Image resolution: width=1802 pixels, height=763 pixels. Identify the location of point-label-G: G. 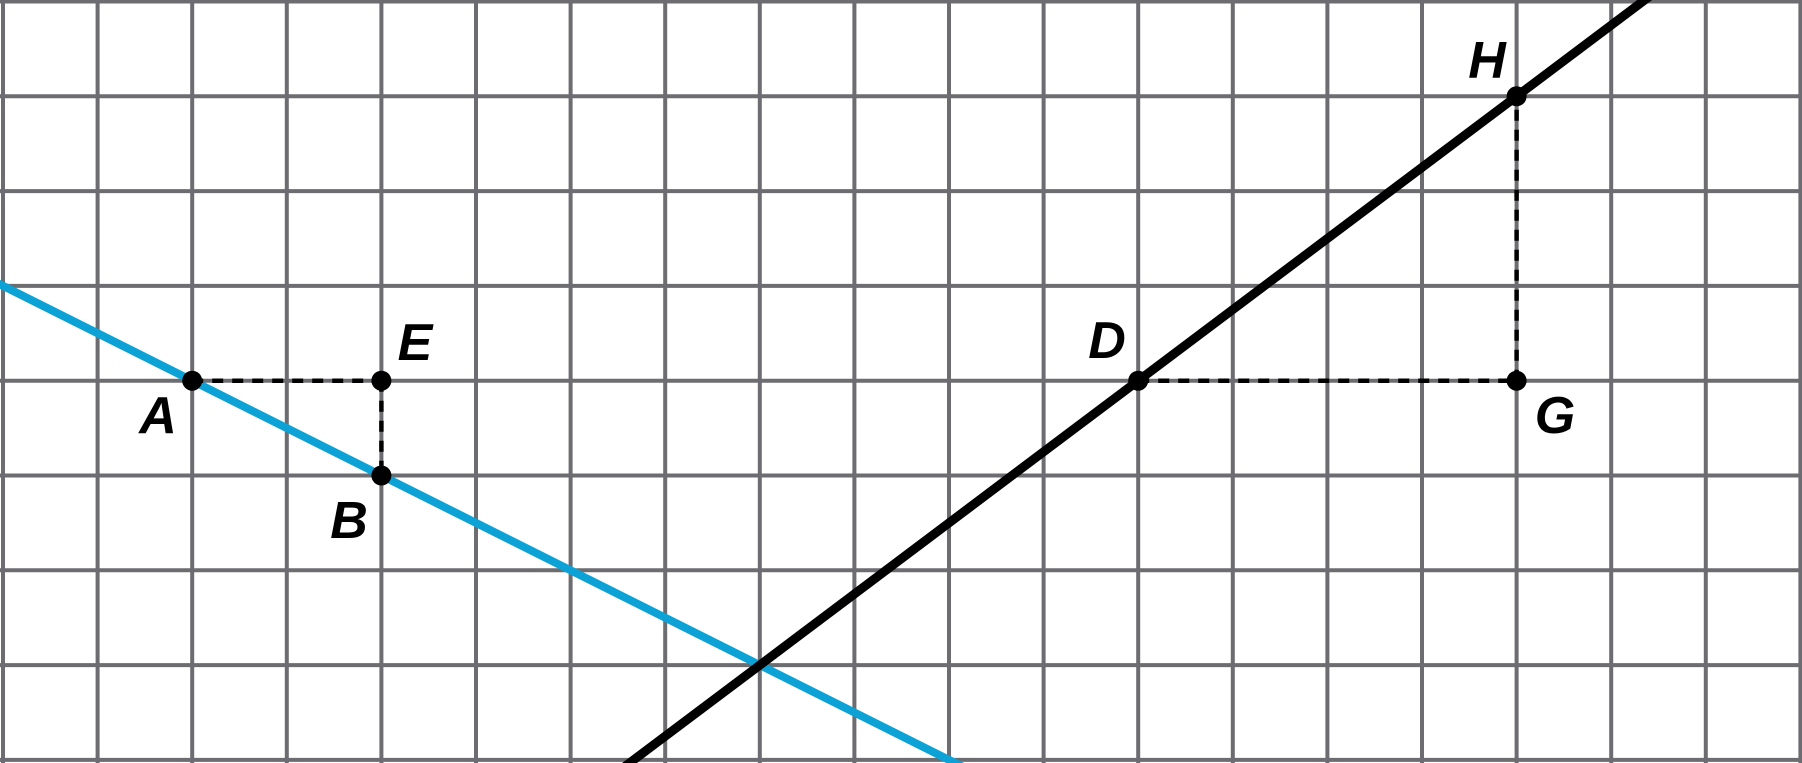
(1555, 416).